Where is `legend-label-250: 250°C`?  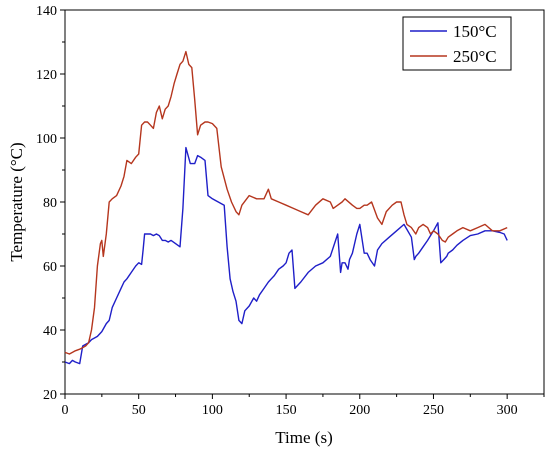 legend-label-250: 250°C is located at coordinates (475, 56).